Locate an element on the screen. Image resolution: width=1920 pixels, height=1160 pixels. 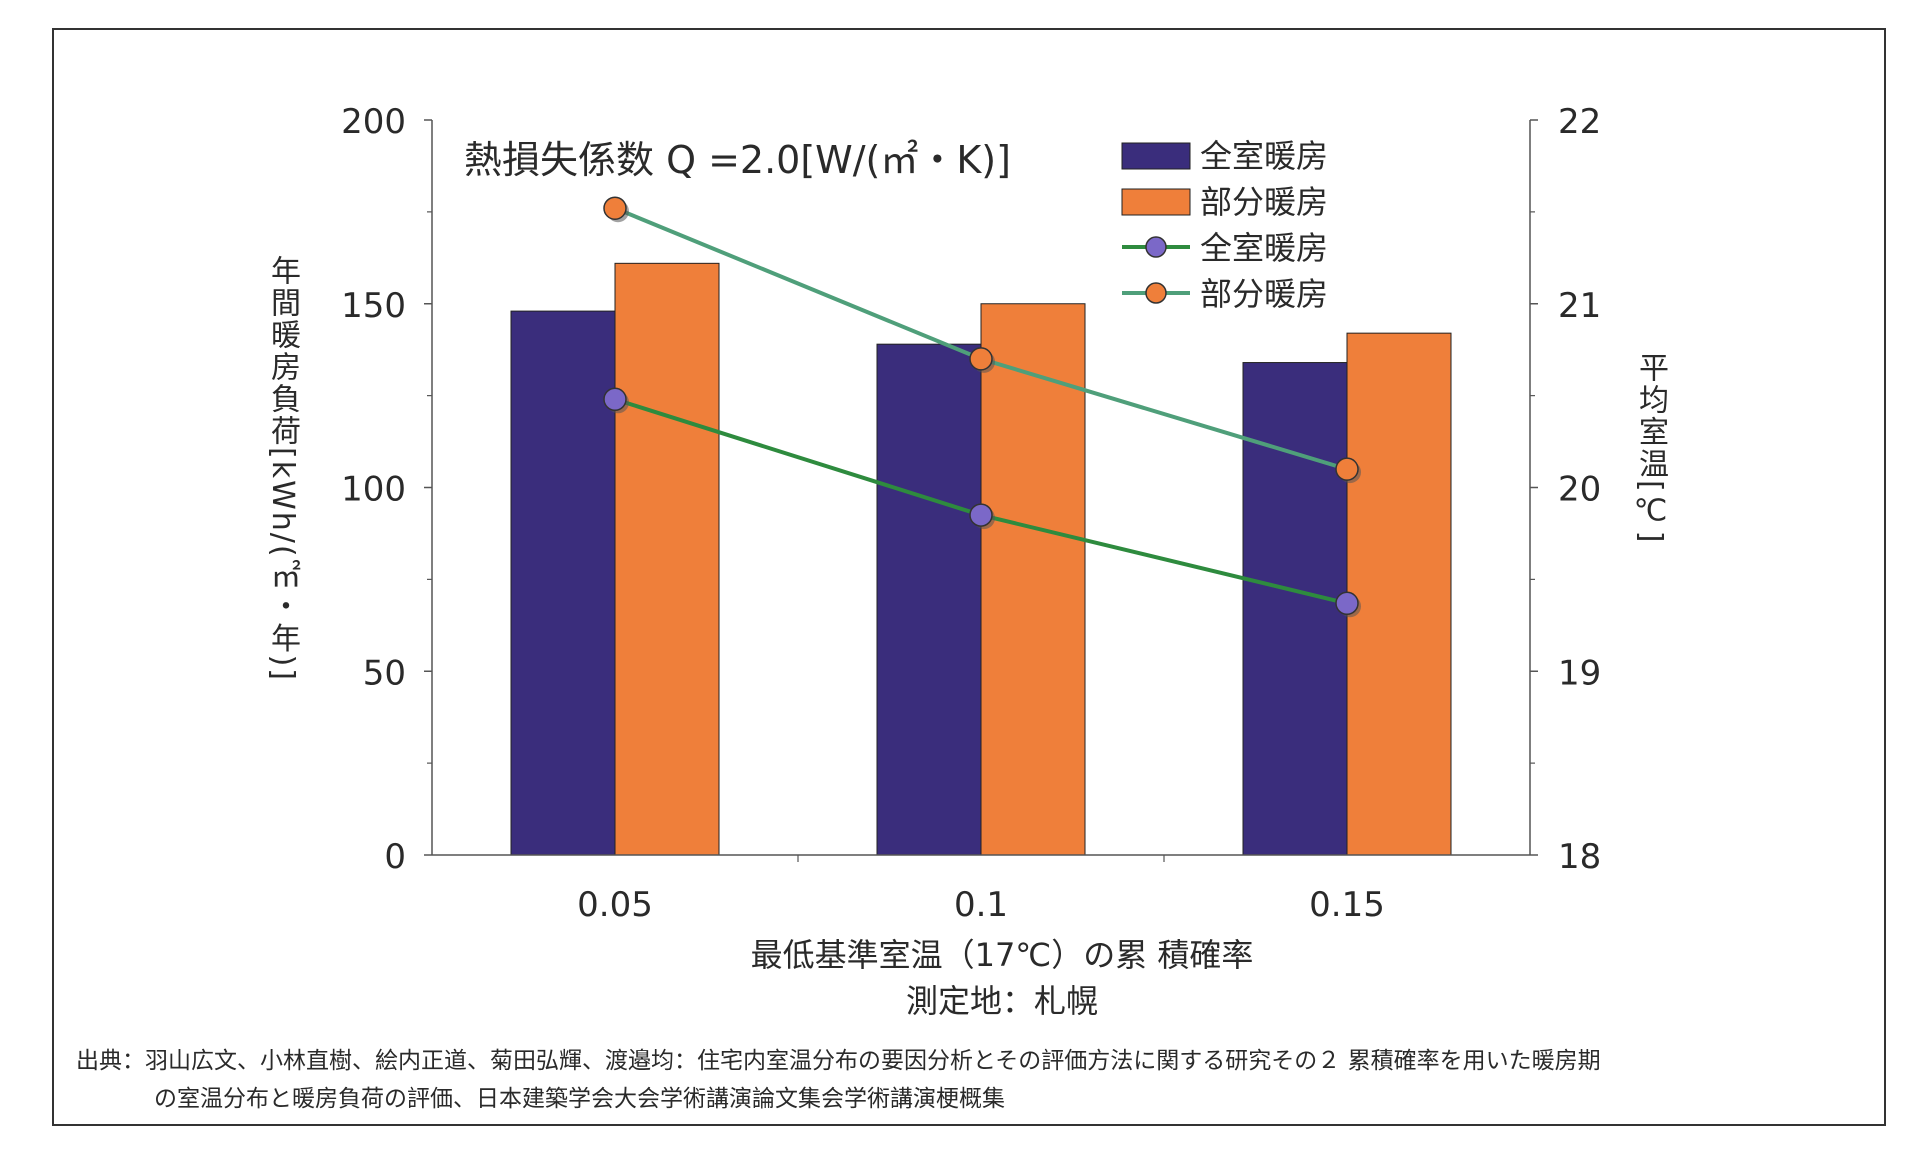
y-tick-label-left: 0 is located at coordinates (395, 857).